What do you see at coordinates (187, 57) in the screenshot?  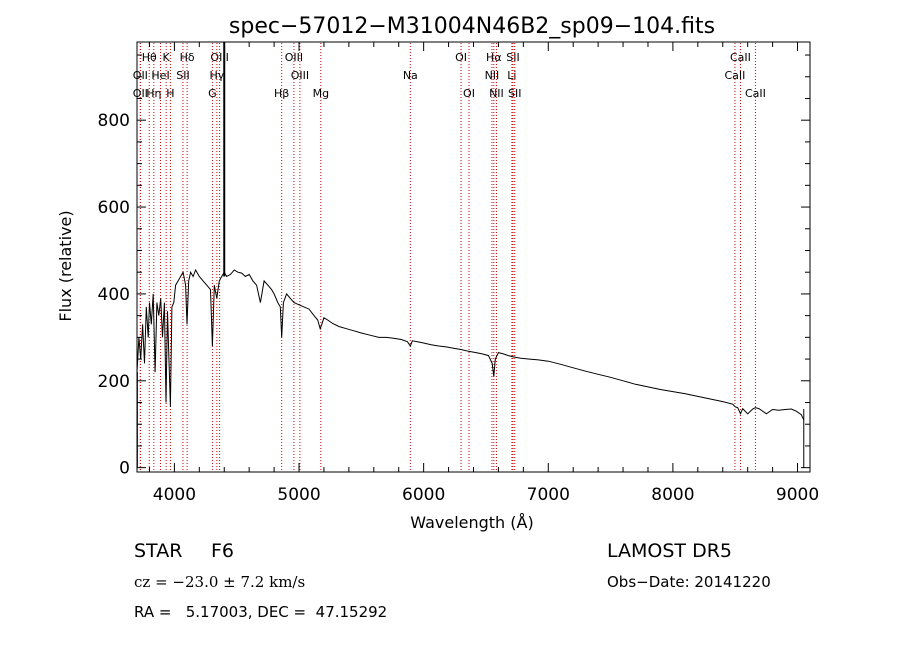 I see `line-marker-label-7: Hδ` at bounding box center [187, 57].